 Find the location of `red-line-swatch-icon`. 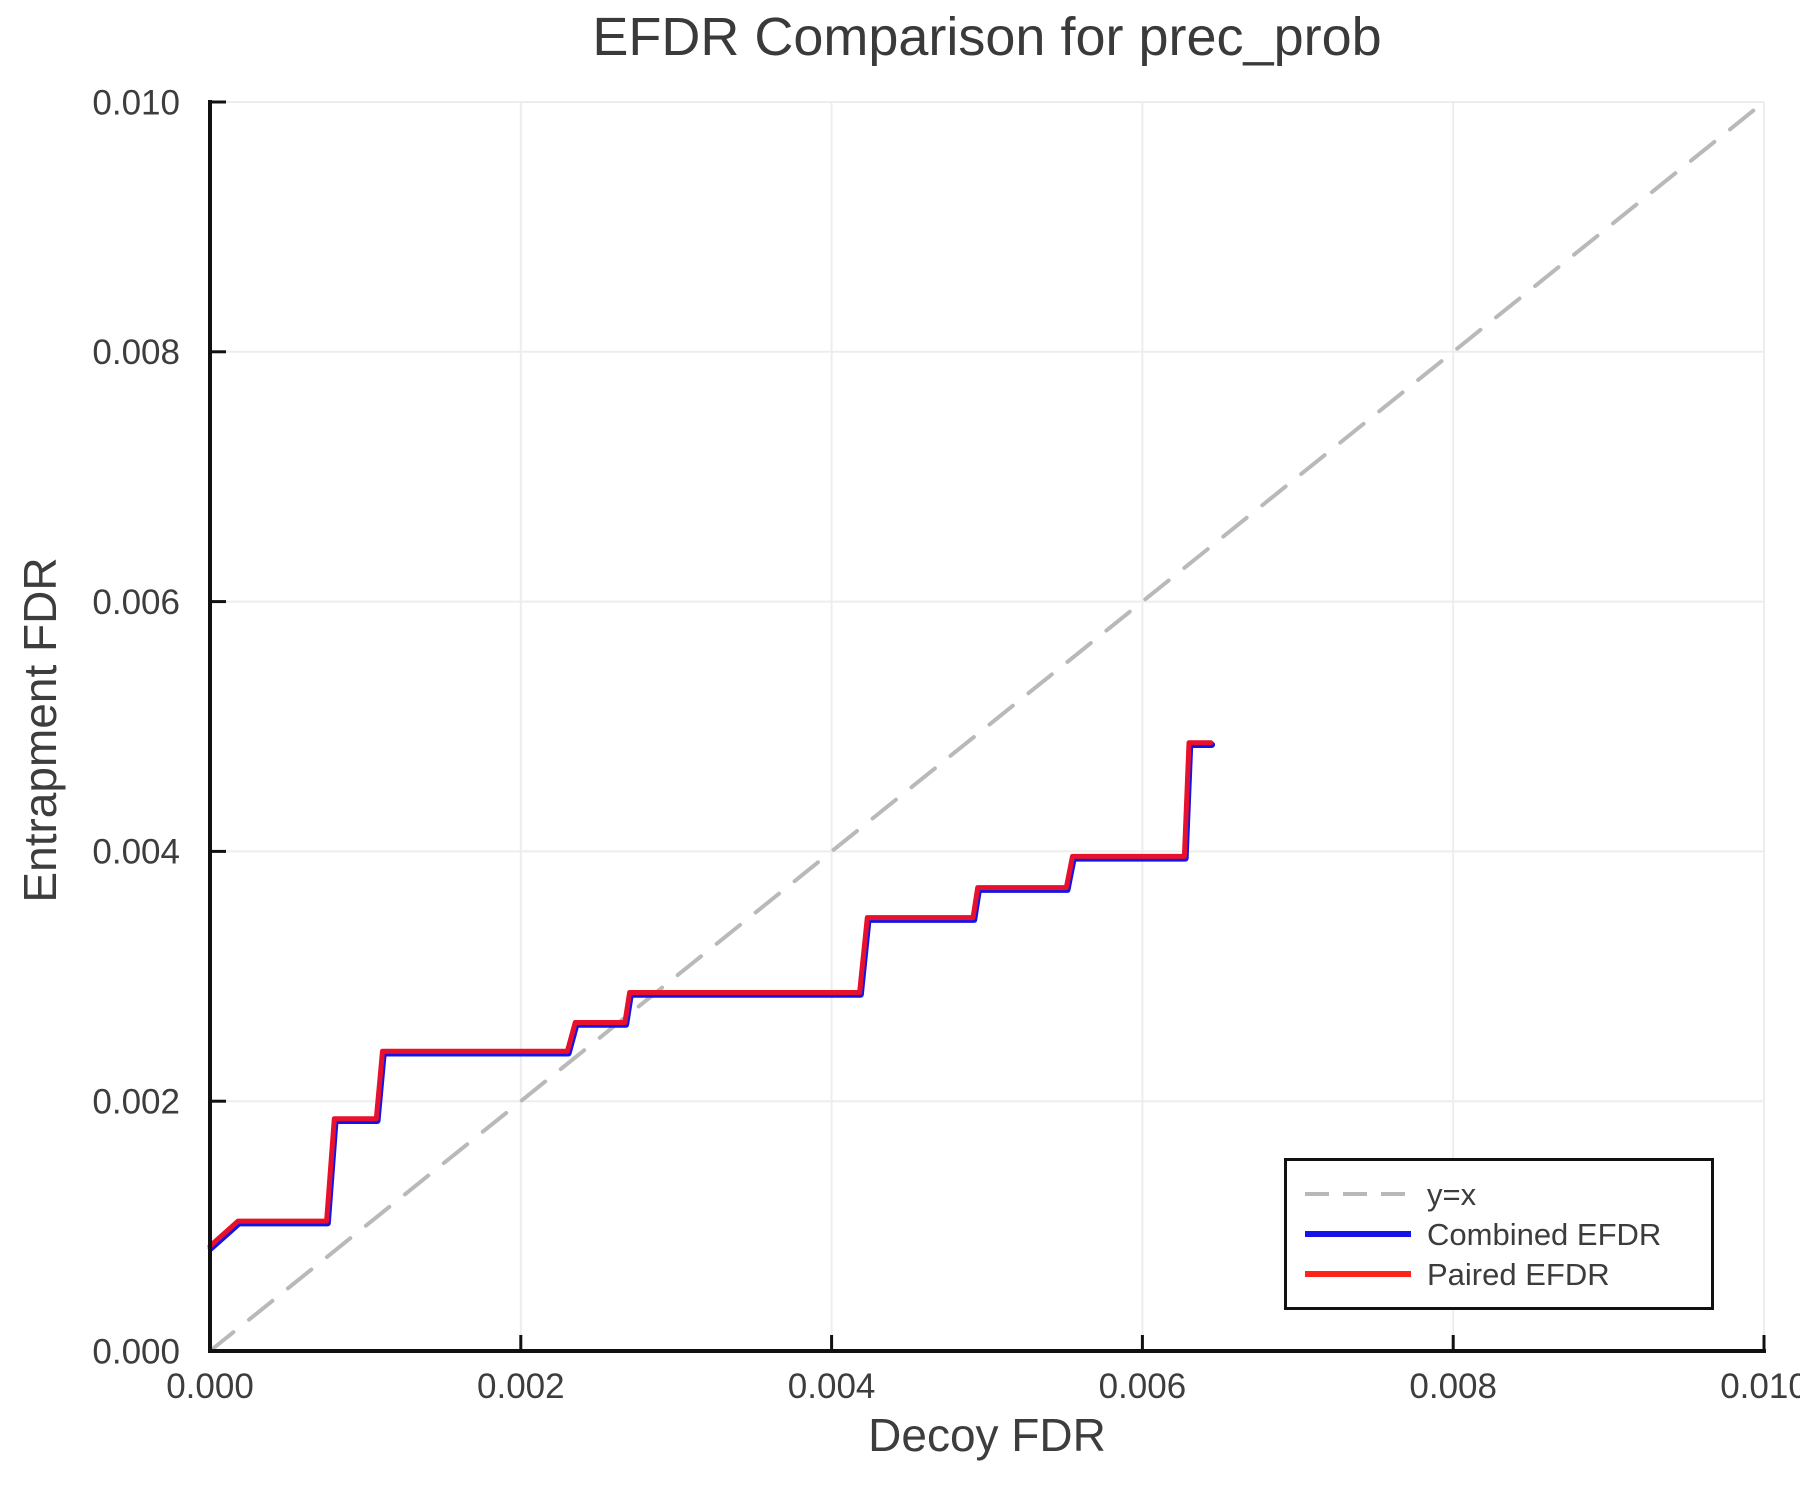

red-line-swatch-icon is located at coordinates (1358, 1274).